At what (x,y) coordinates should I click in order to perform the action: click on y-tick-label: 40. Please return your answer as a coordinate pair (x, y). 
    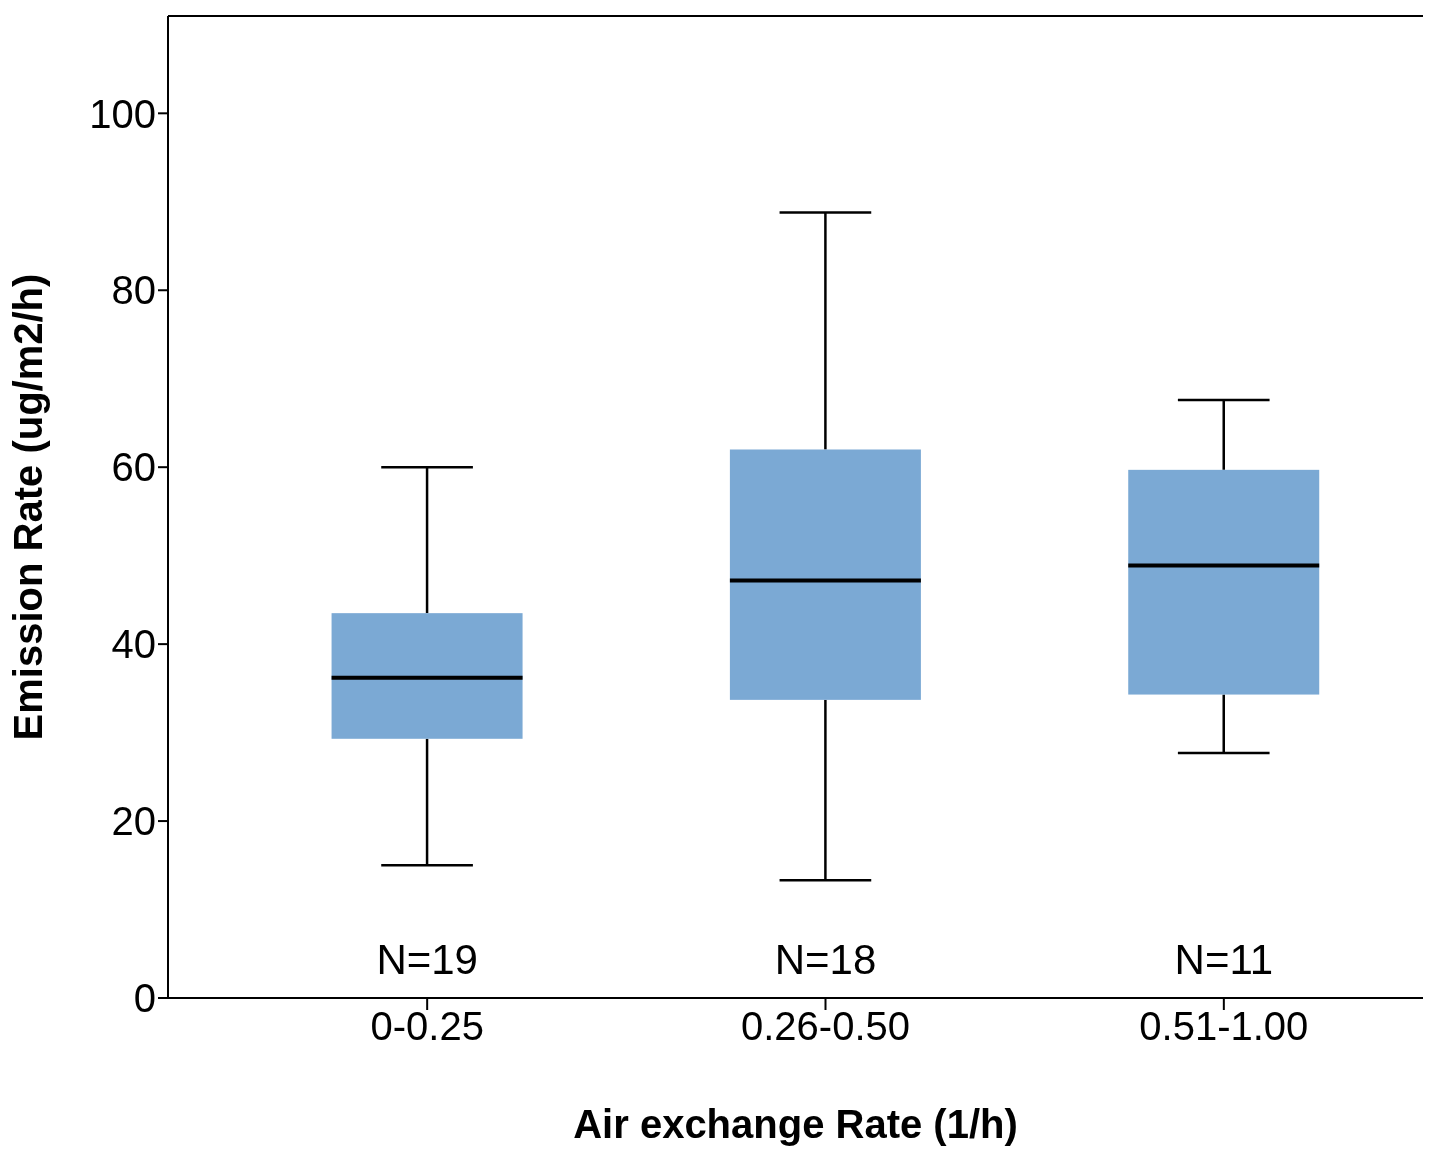
    Looking at the image, I should click on (133, 644).